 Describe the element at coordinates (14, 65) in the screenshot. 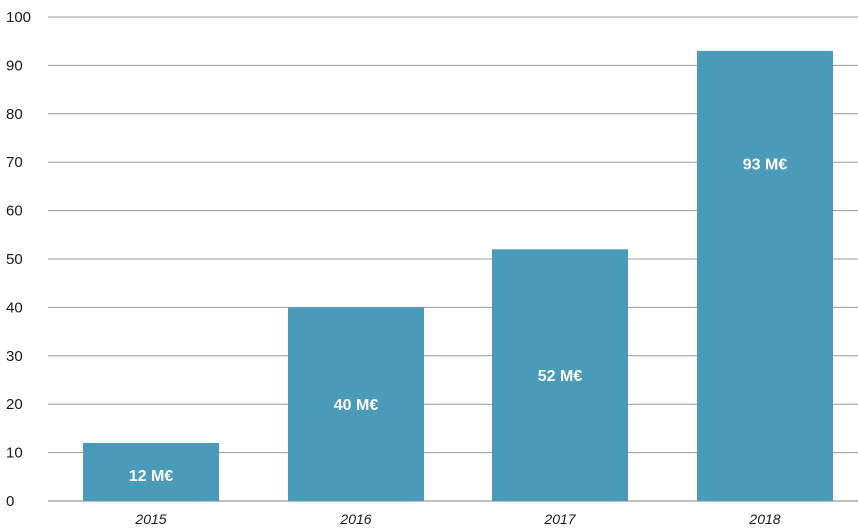

I see `y-tick-label: 90` at that location.